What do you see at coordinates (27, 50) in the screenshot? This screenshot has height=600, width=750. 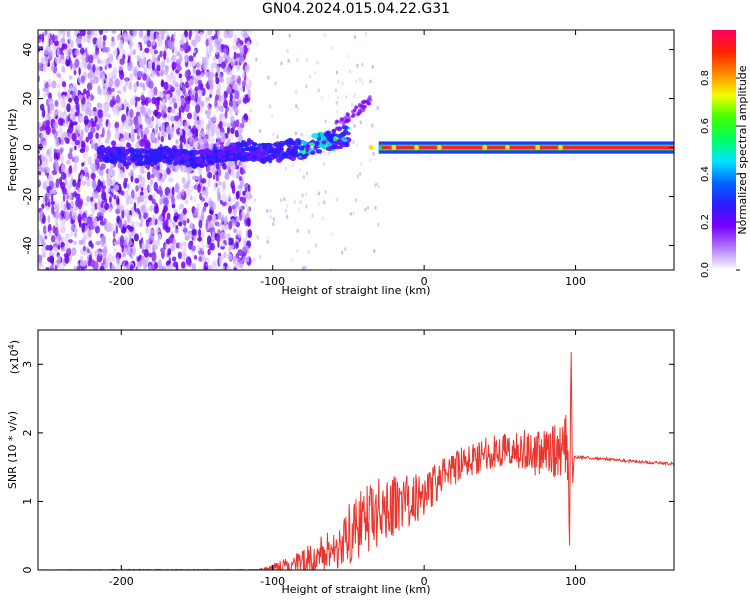 I see `spectrogram-y-tick-label: 40` at bounding box center [27, 50].